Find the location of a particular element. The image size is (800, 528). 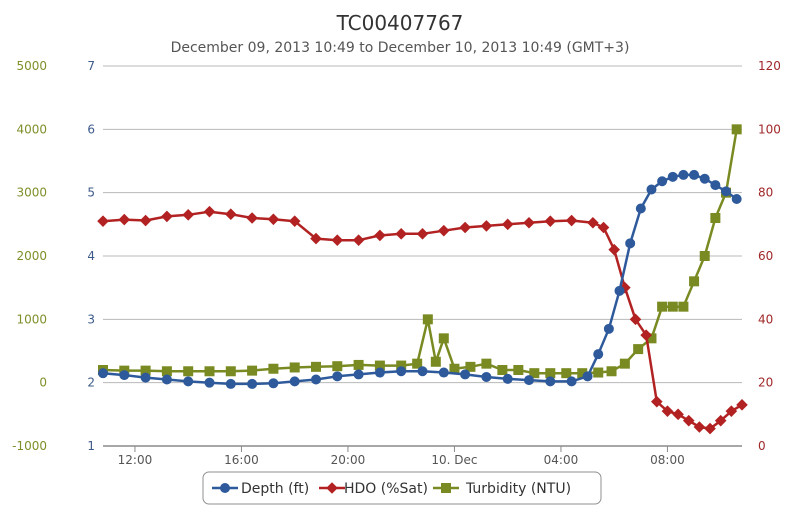

hdo-axis-tick-label: 20 is located at coordinates (765, 383).